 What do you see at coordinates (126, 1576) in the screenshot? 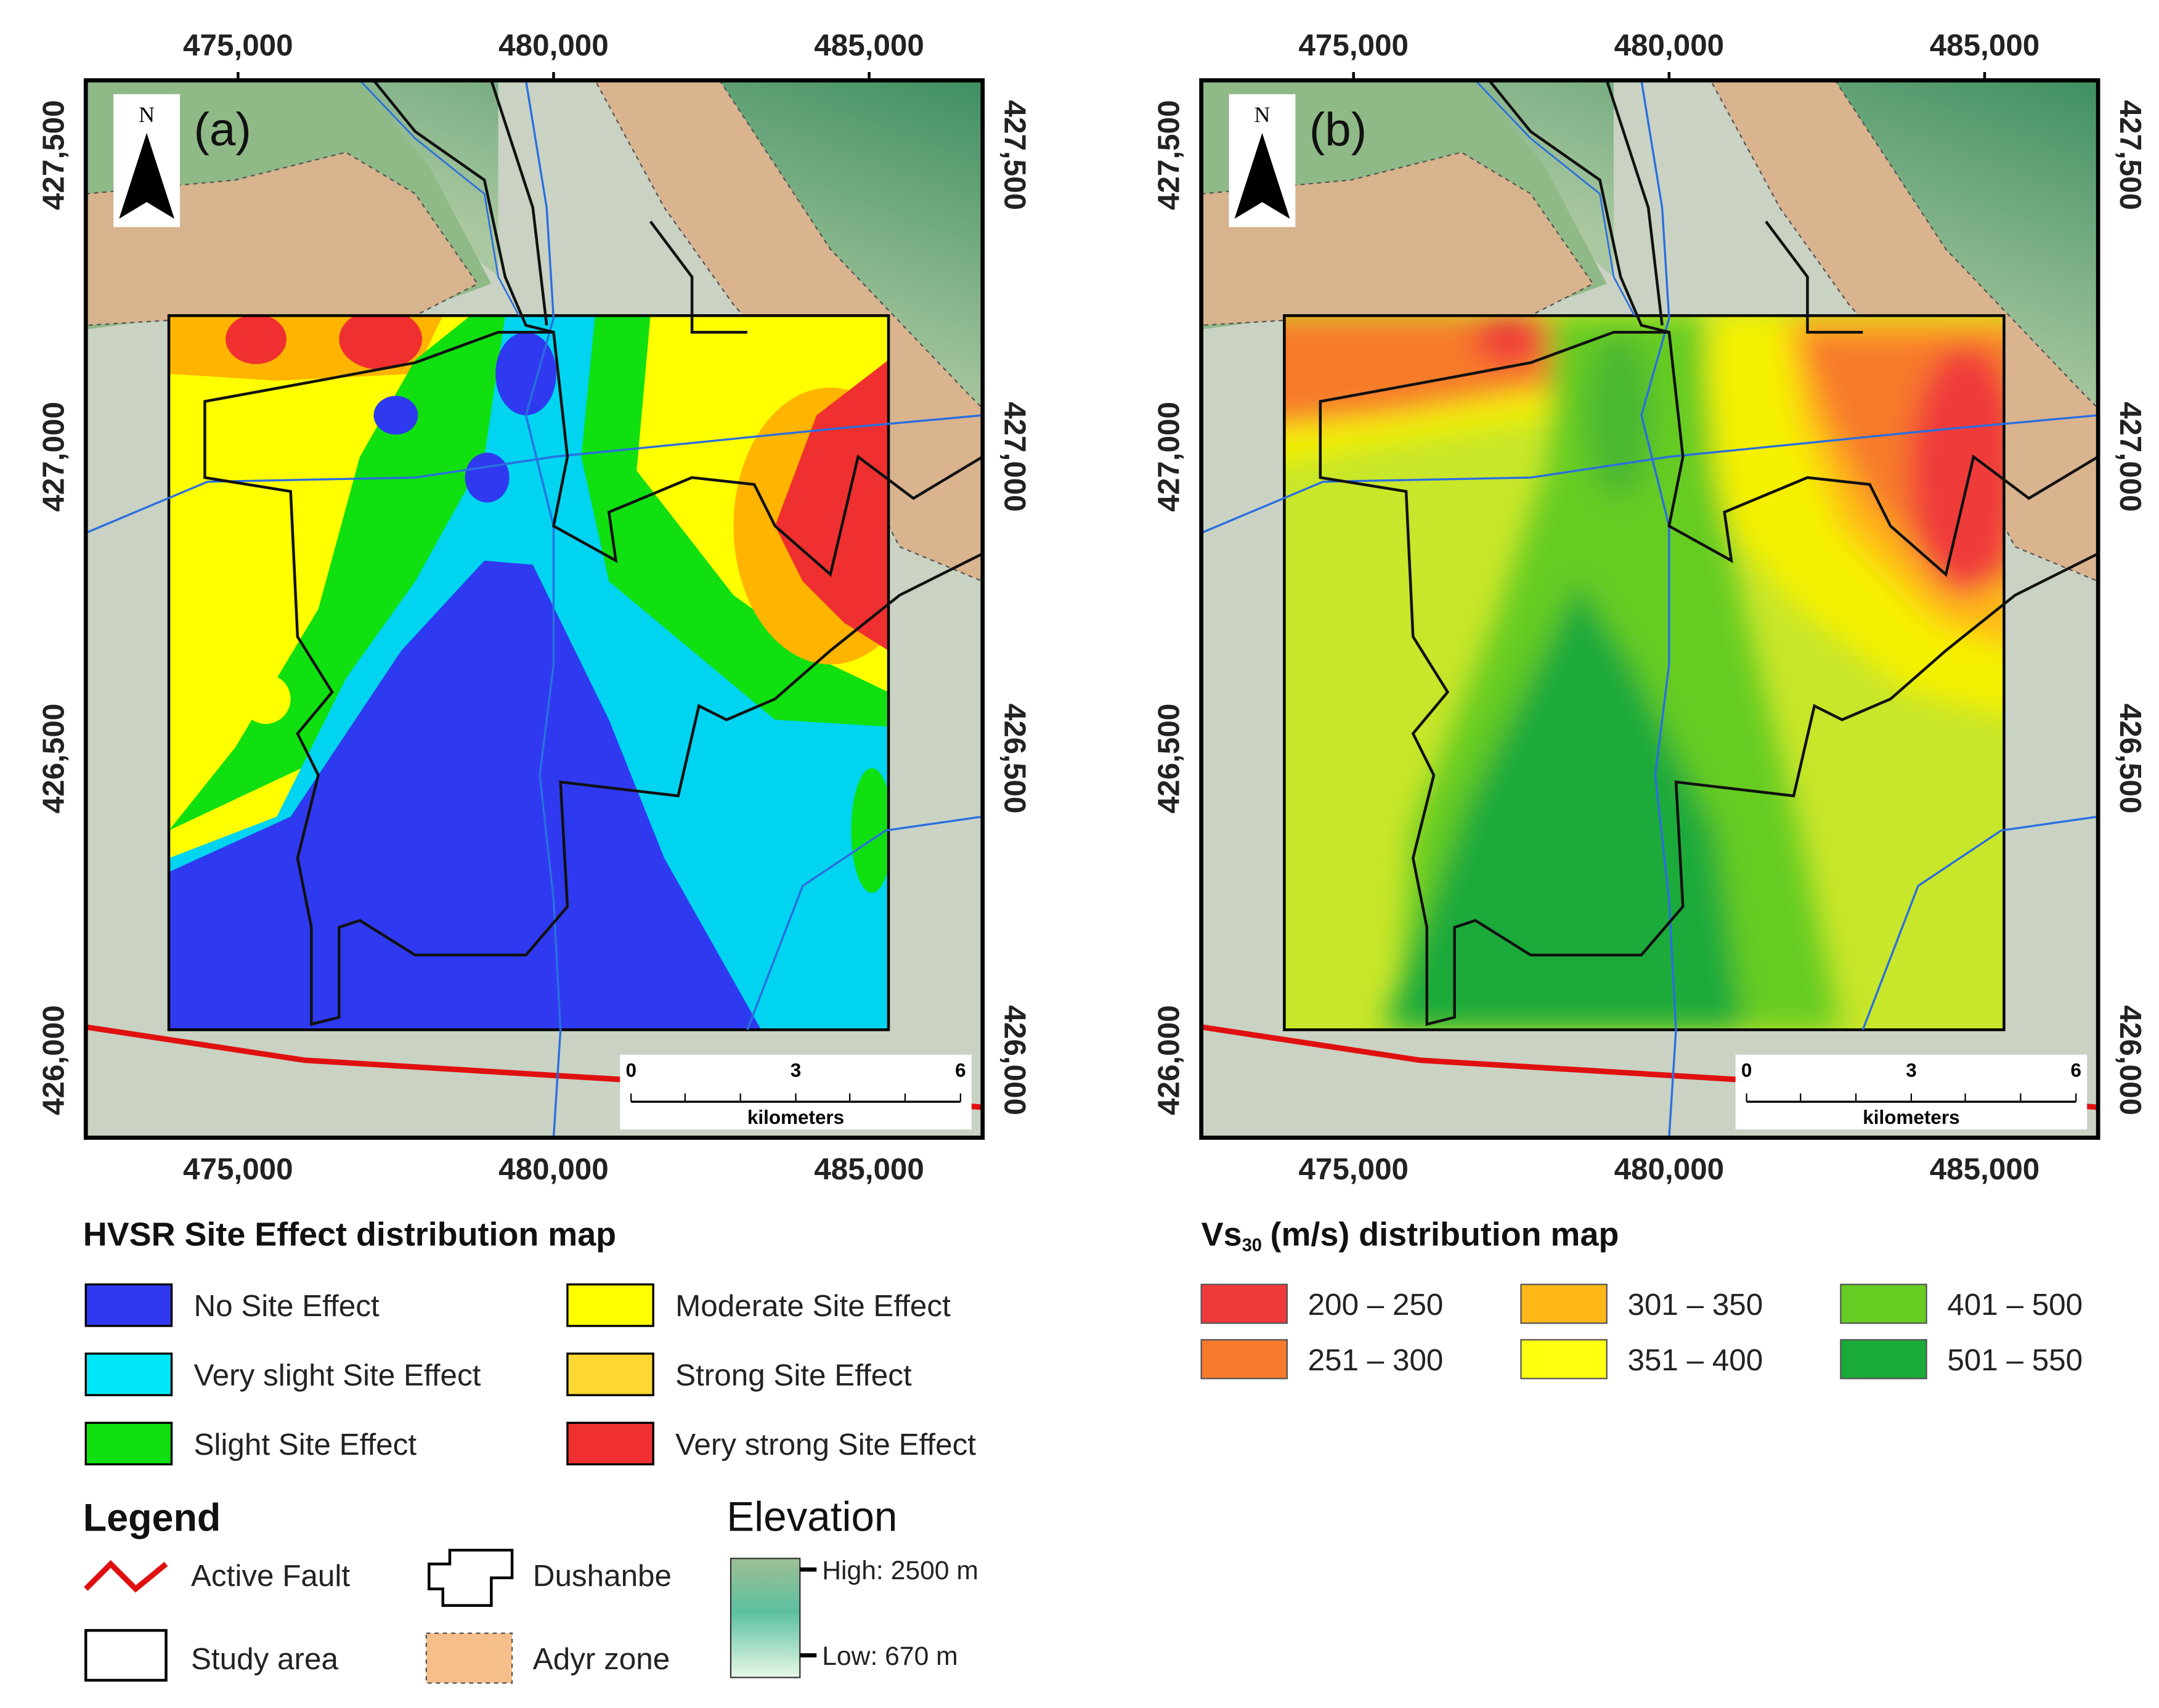
I see `fault-icon` at bounding box center [126, 1576].